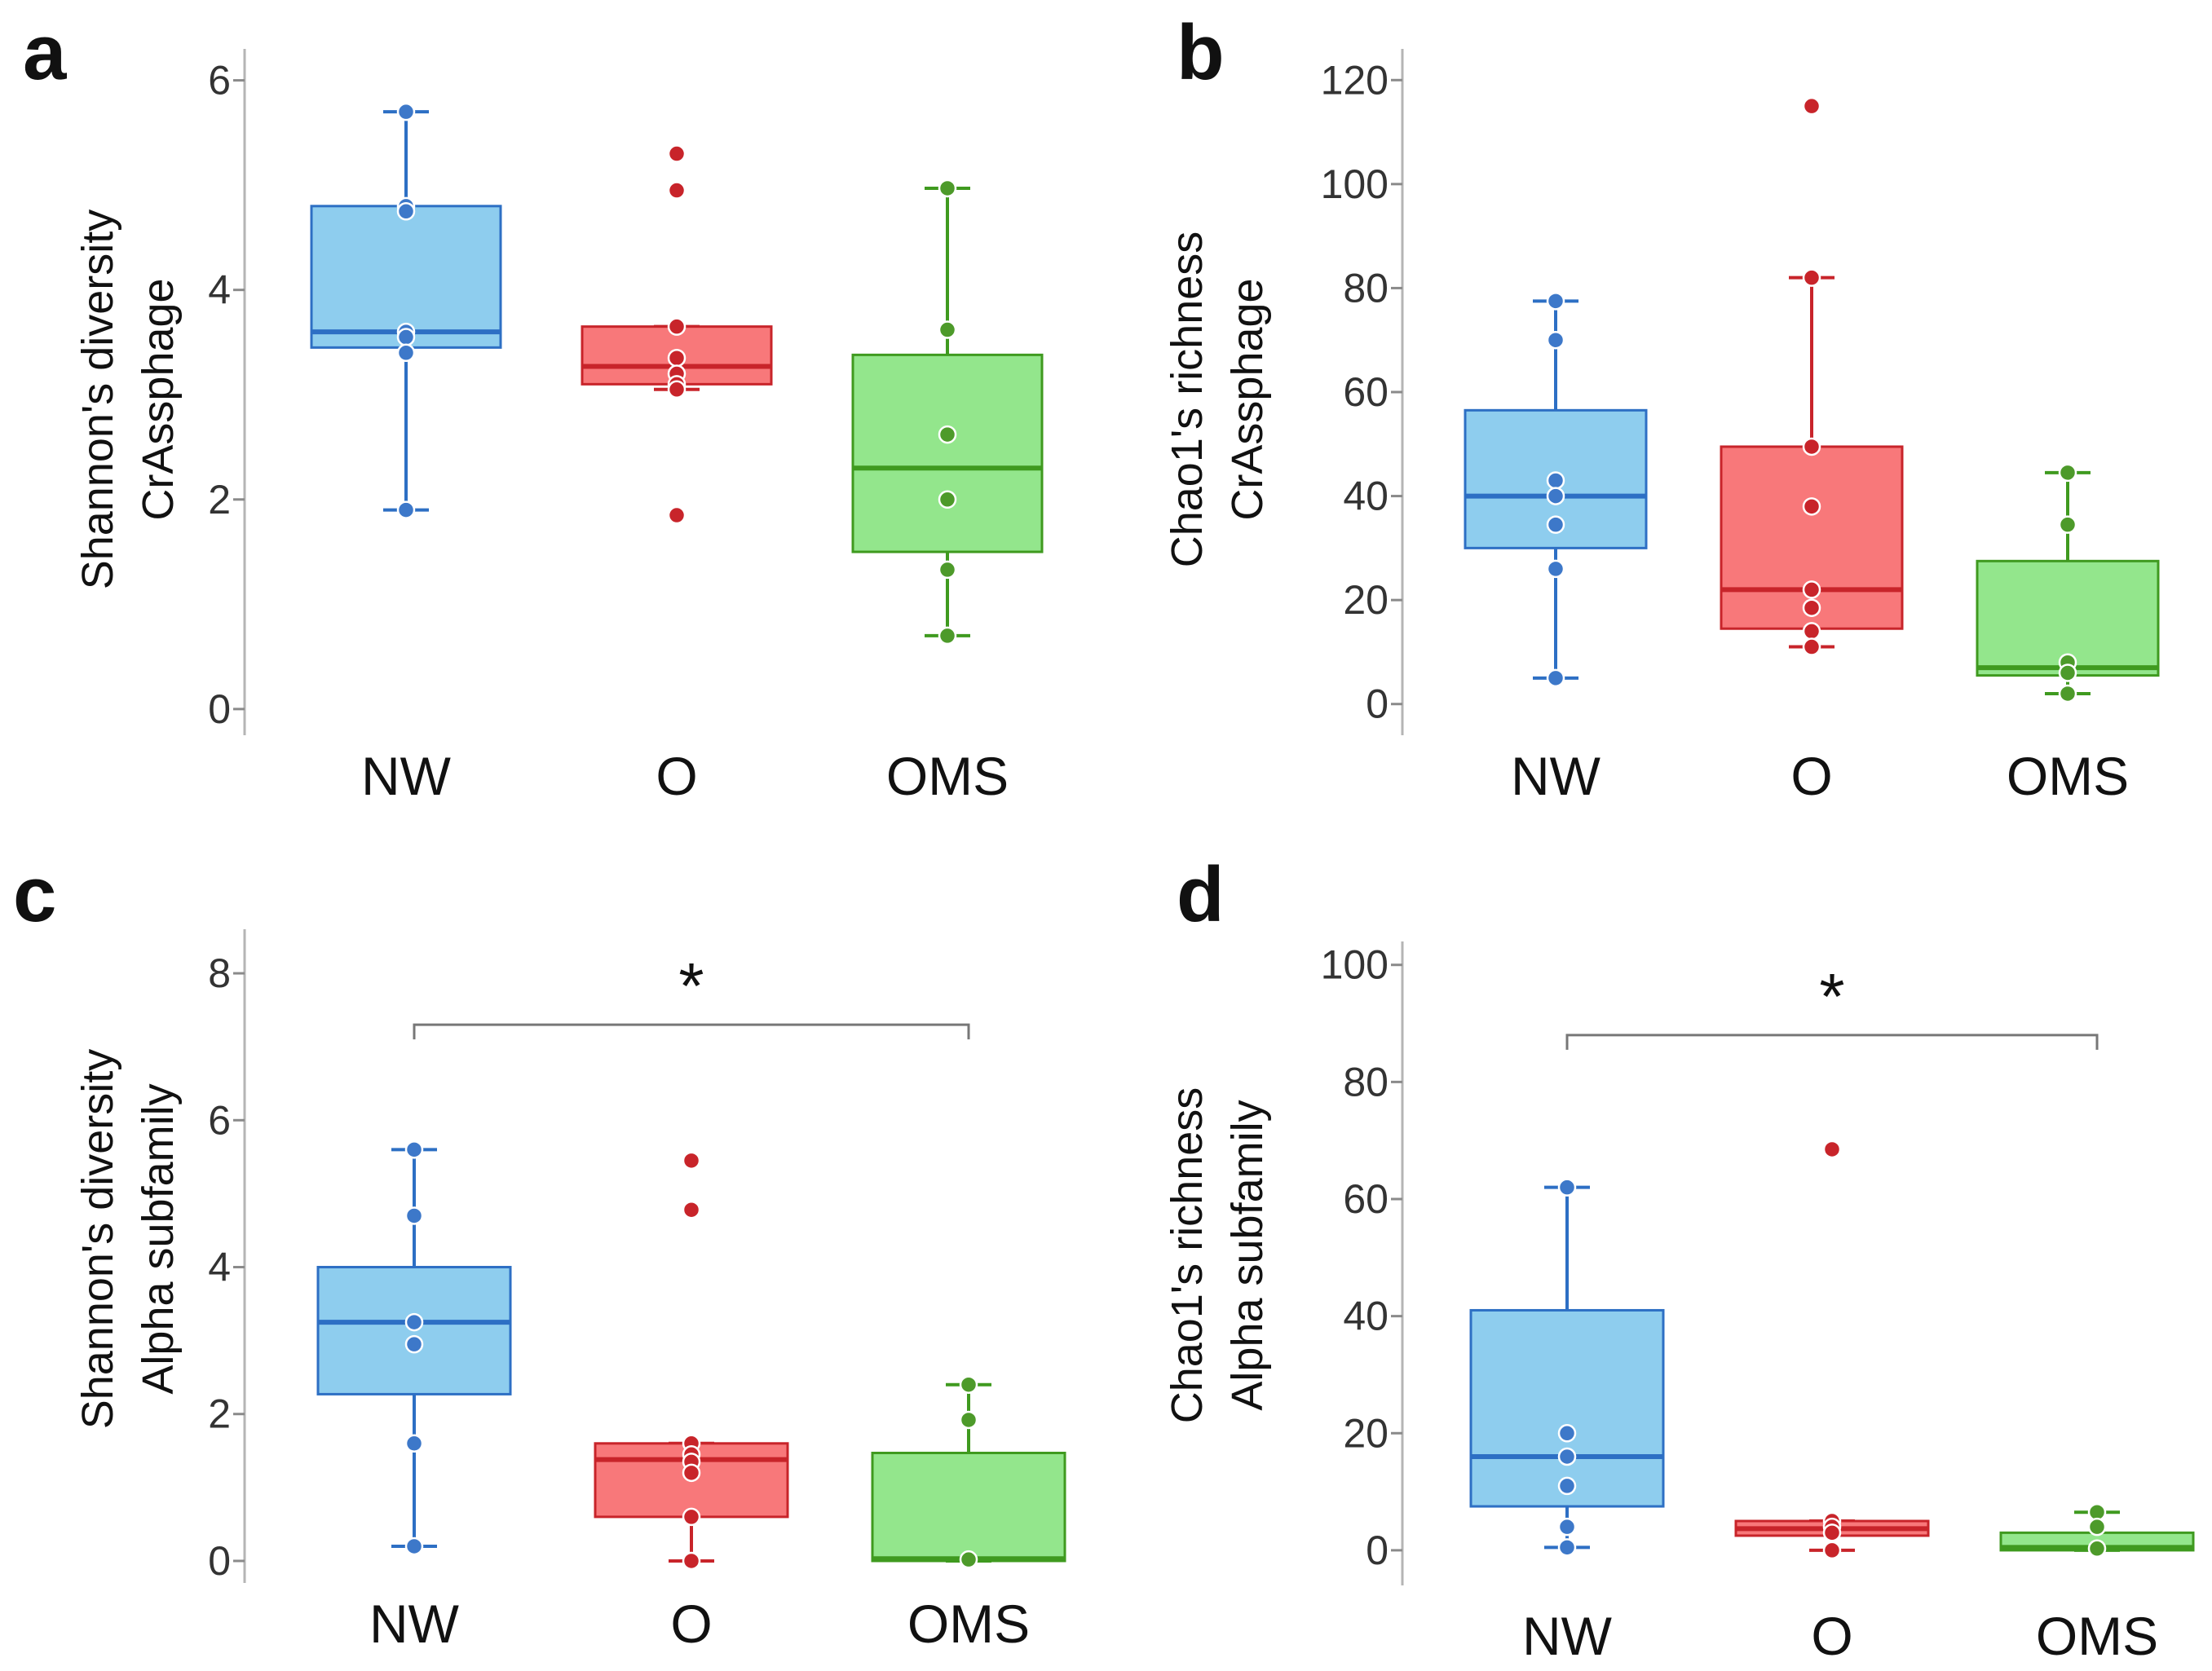 Image resolution: width=2212 pixels, height=1671 pixels. What do you see at coordinates (97, 1239) in the screenshot?
I see `y-axis-title-line1: Shannon's diversity` at bounding box center [97, 1239].